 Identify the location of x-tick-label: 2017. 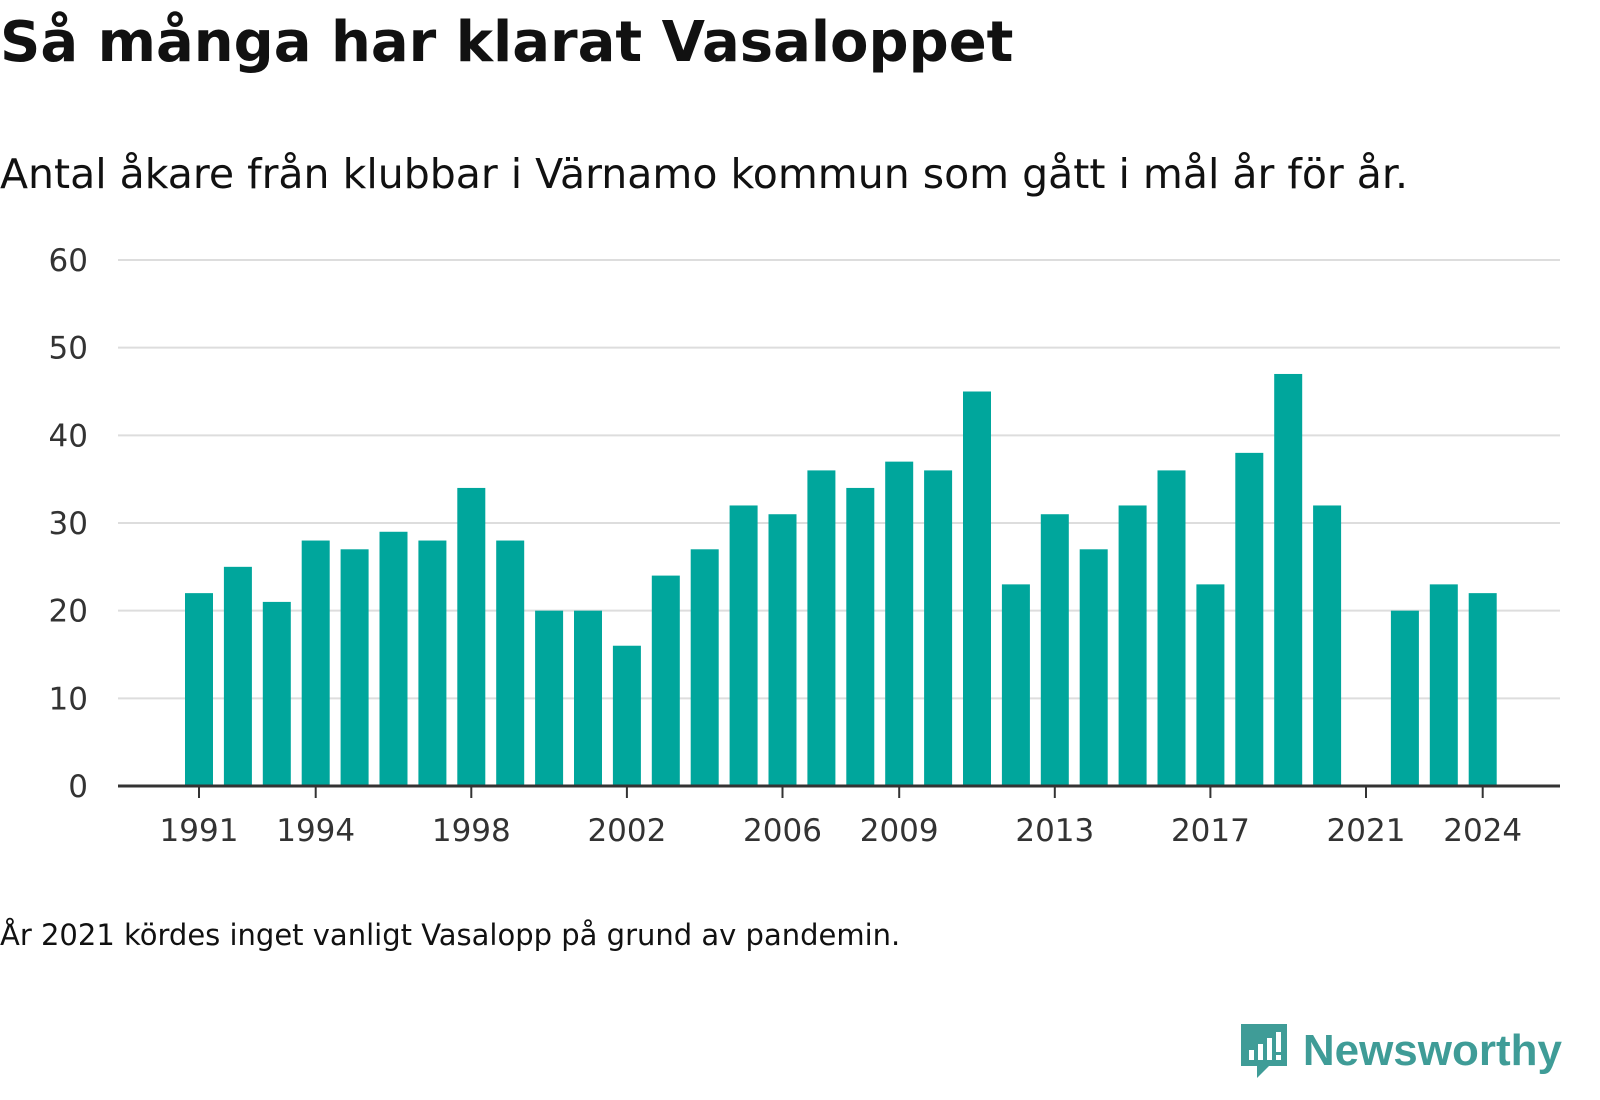
(1210, 831).